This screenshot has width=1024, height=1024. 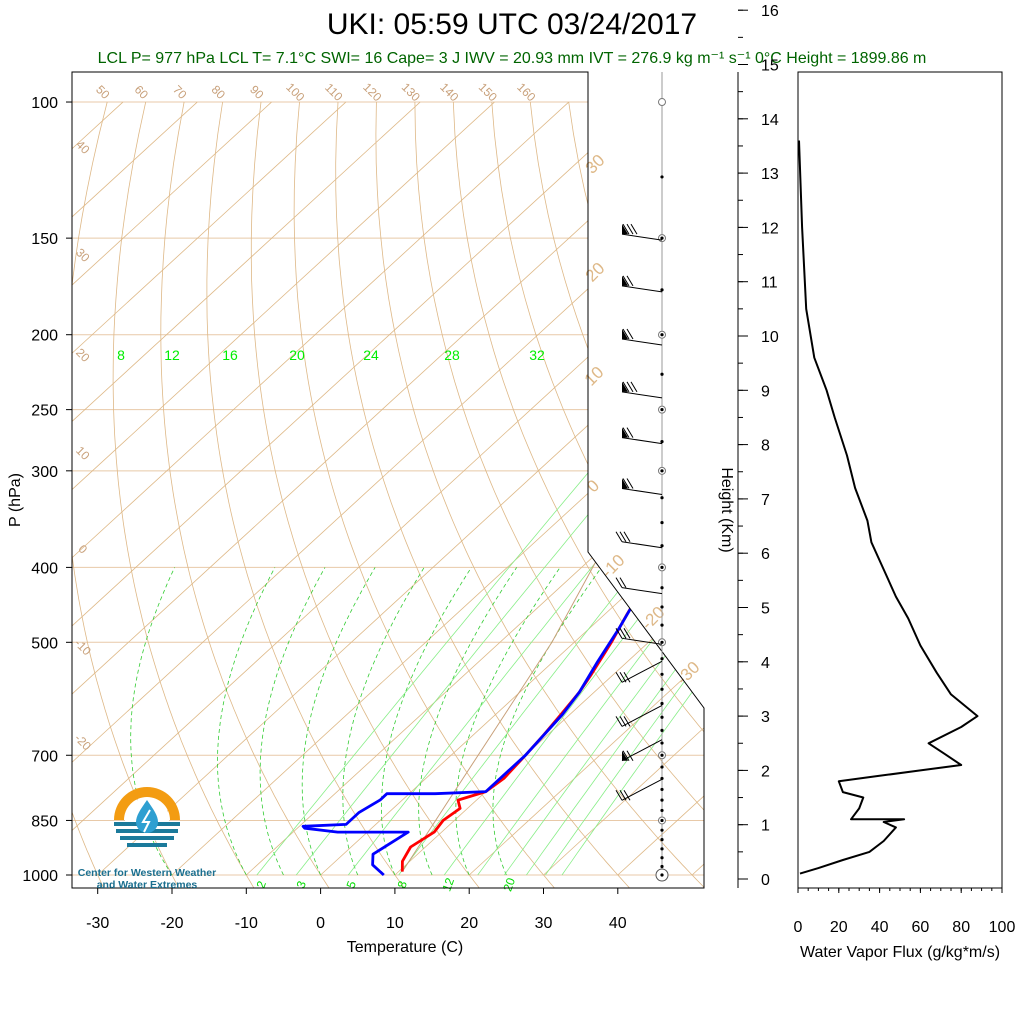 What do you see at coordinates (765, 826) in the screenshot?
I see `height-tick-label: 1` at bounding box center [765, 826].